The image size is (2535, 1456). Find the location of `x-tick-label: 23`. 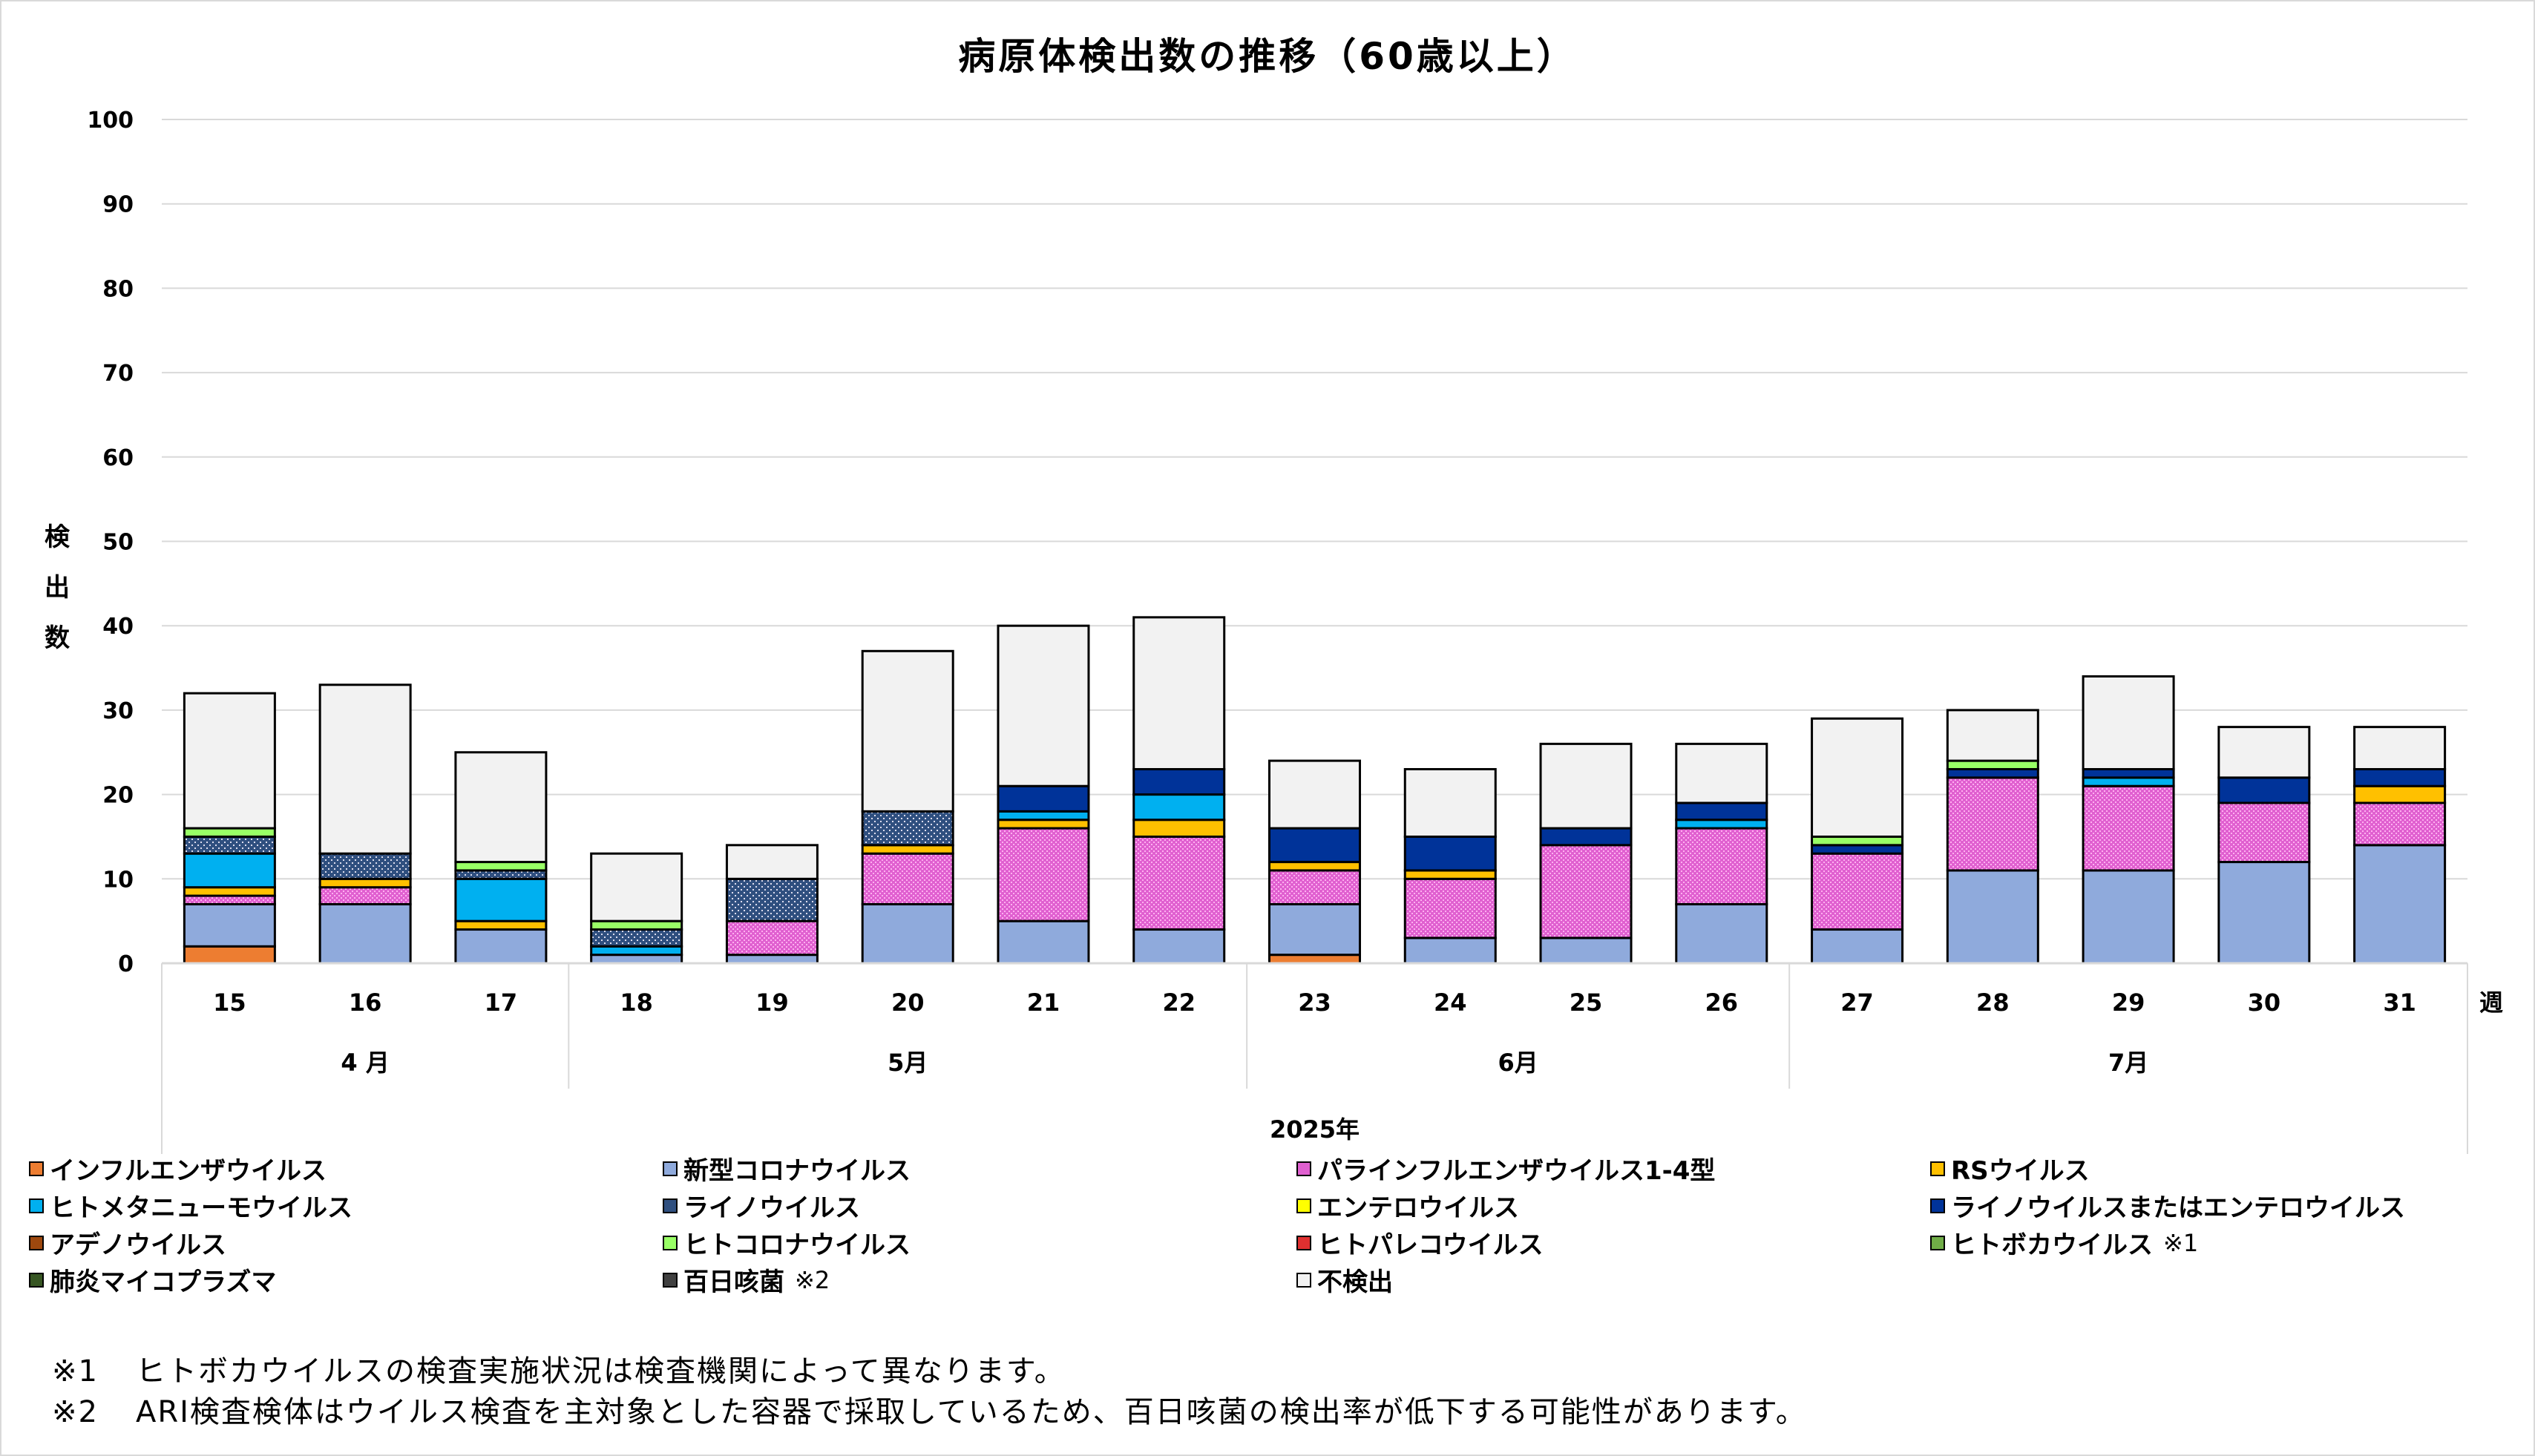

x-tick-label: 23 is located at coordinates (1314, 1003).